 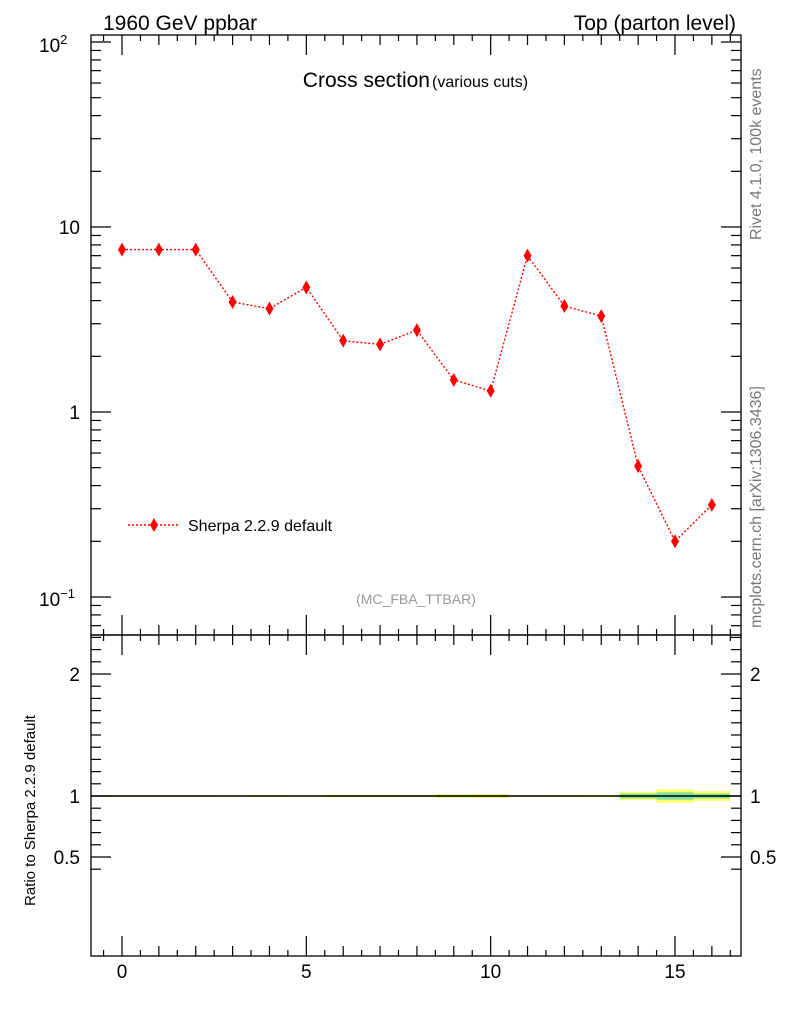 I want to click on y-tick-label-10: 10, so click(x=69, y=228).